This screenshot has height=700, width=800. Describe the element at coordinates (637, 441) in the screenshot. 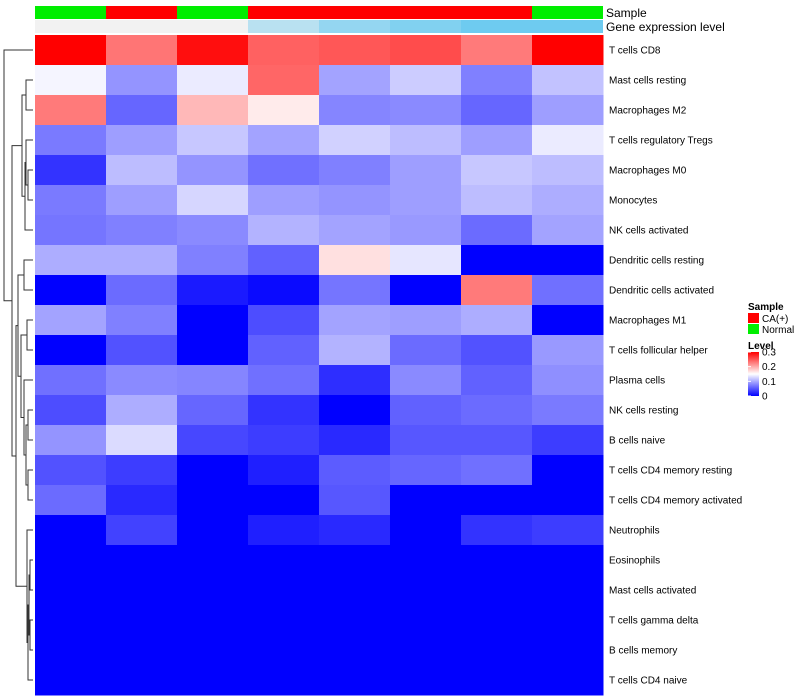

I see `row-label: B cells naive` at that location.